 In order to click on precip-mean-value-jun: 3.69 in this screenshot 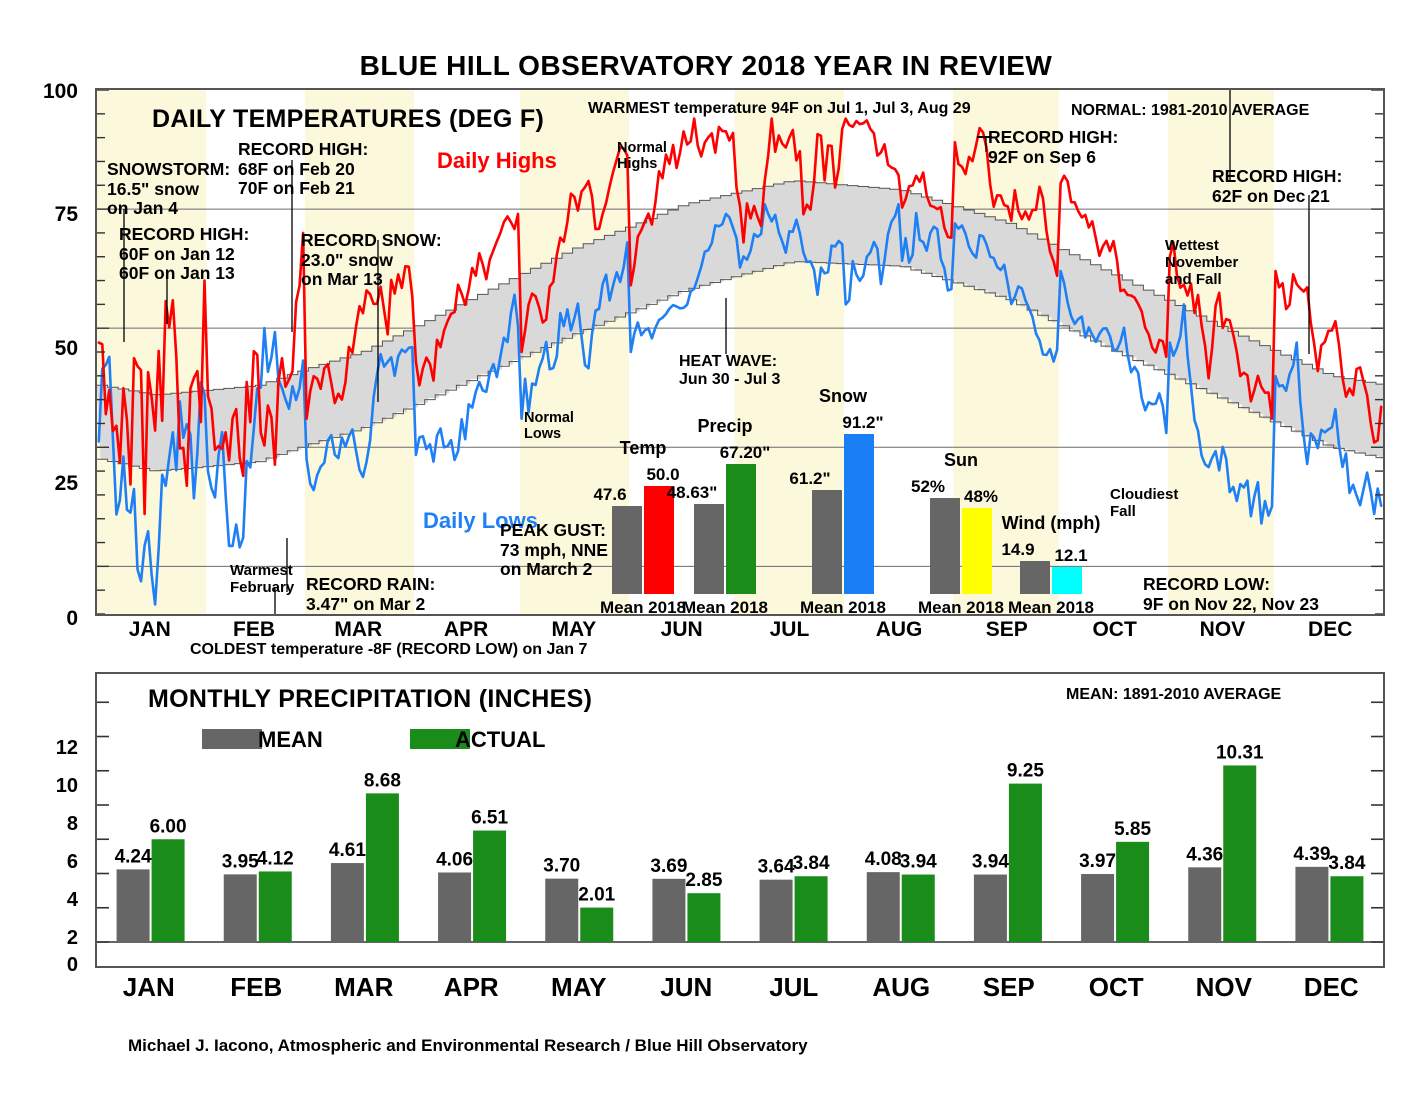, I will do `click(668, 866)`.